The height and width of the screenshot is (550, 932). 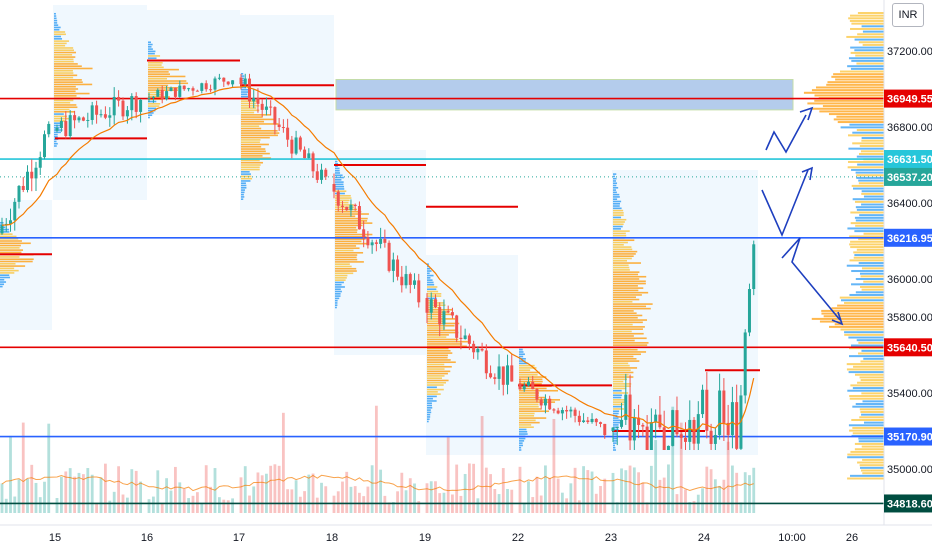 I want to click on price-tag-label: 36949.55, so click(x=909, y=100).